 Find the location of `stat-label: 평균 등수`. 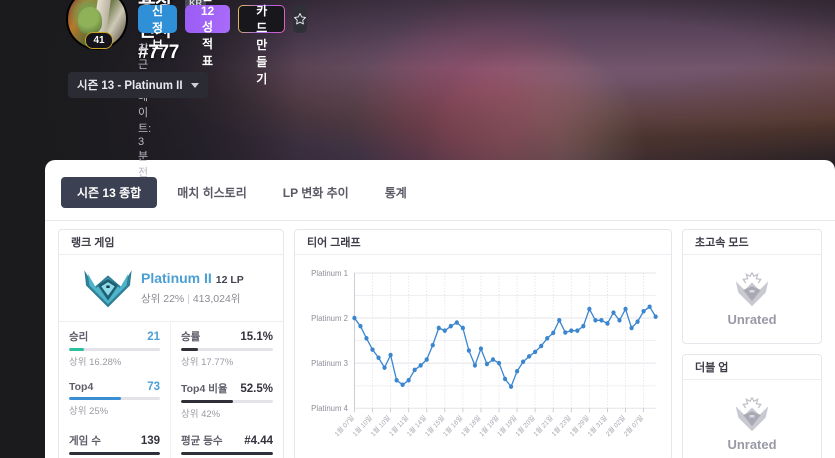

stat-label: 평균 등수 is located at coordinates (202, 441).